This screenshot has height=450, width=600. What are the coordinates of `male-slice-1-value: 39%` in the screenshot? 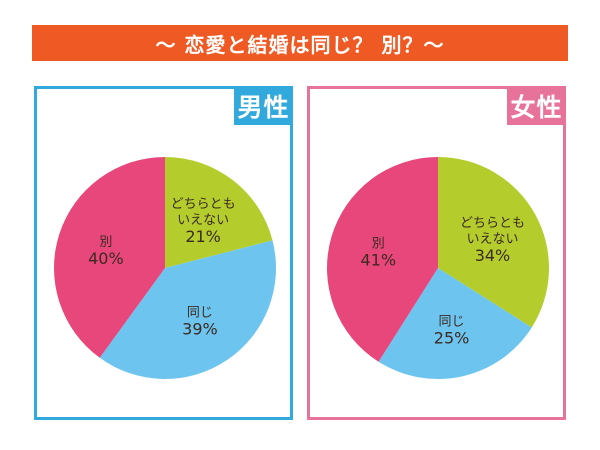 It's located at (200, 328).